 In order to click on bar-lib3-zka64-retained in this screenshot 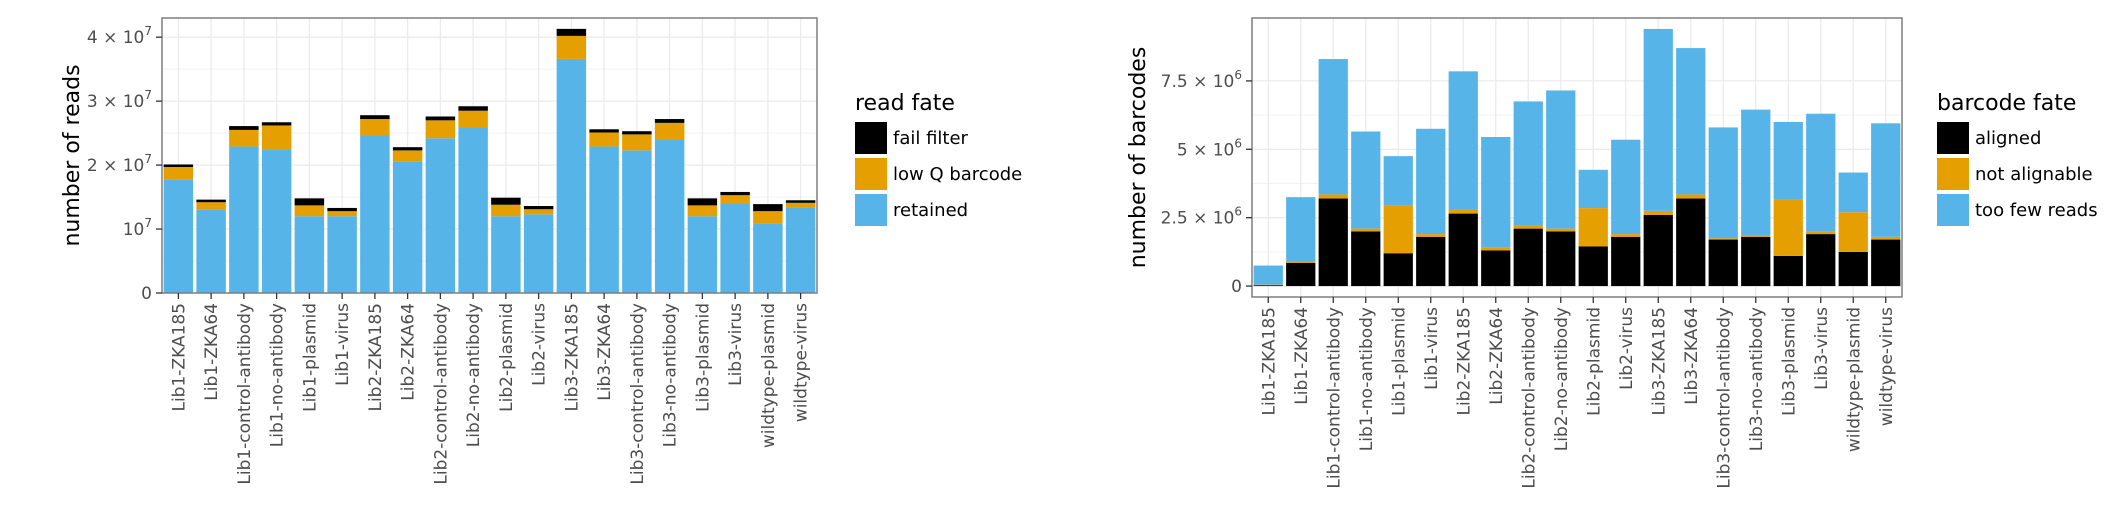, I will do `click(604, 219)`.